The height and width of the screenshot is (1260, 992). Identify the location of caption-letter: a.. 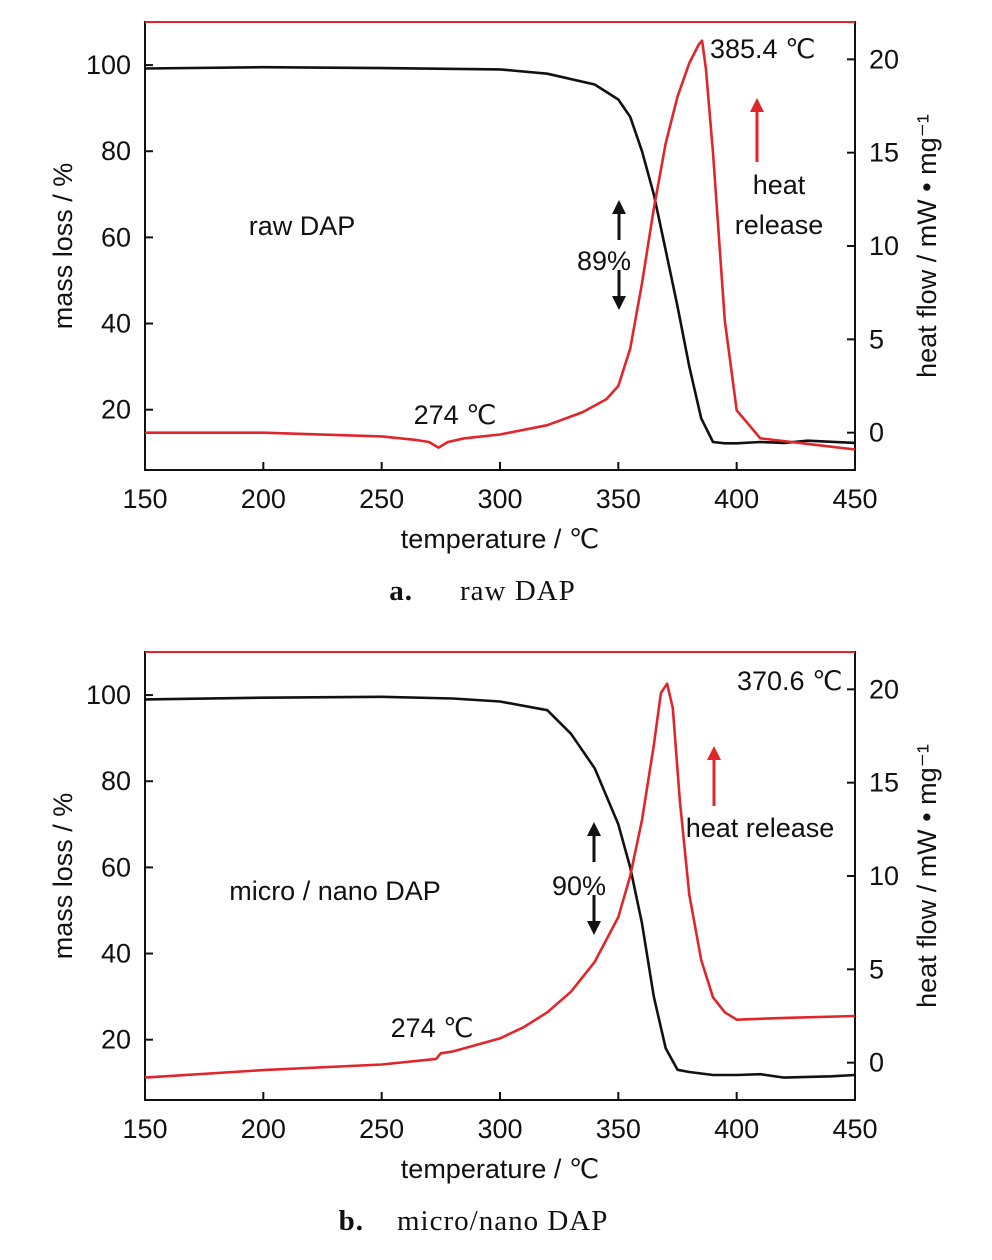
(401, 591).